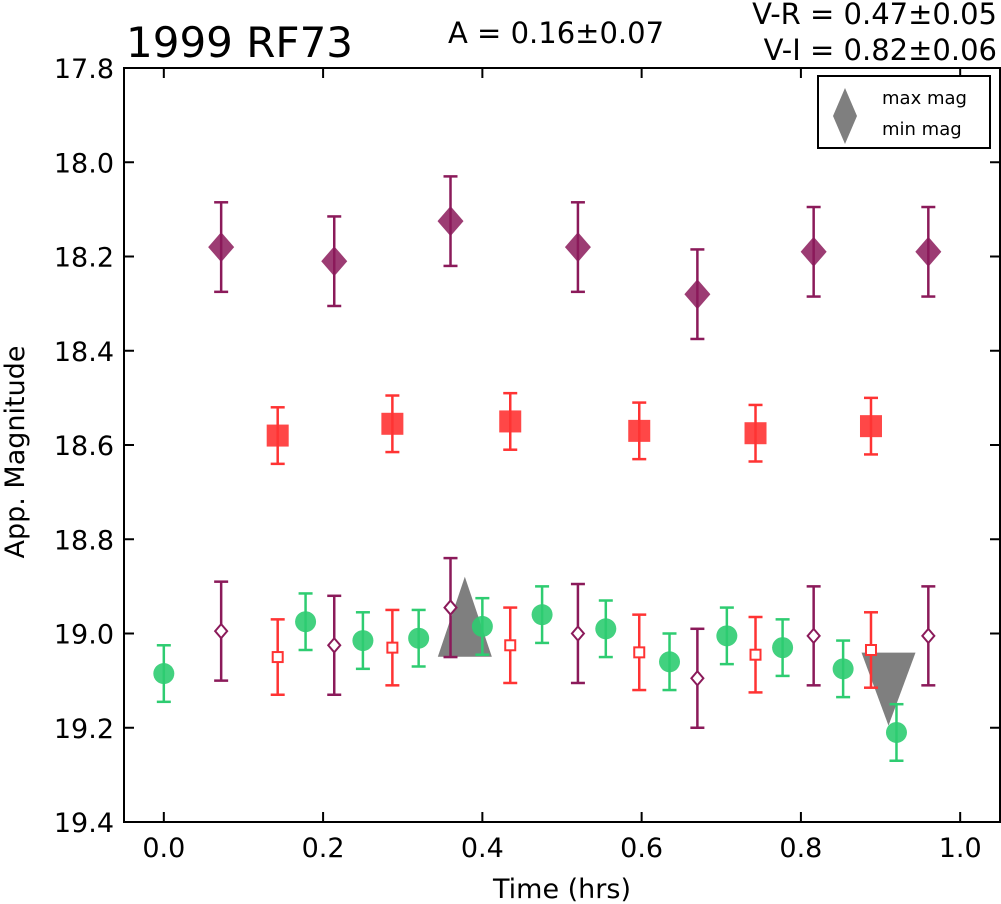 The height and width of the screenshot is (904, 1001). I want to click on y-tick-label: 18.4, so click(84, 352).